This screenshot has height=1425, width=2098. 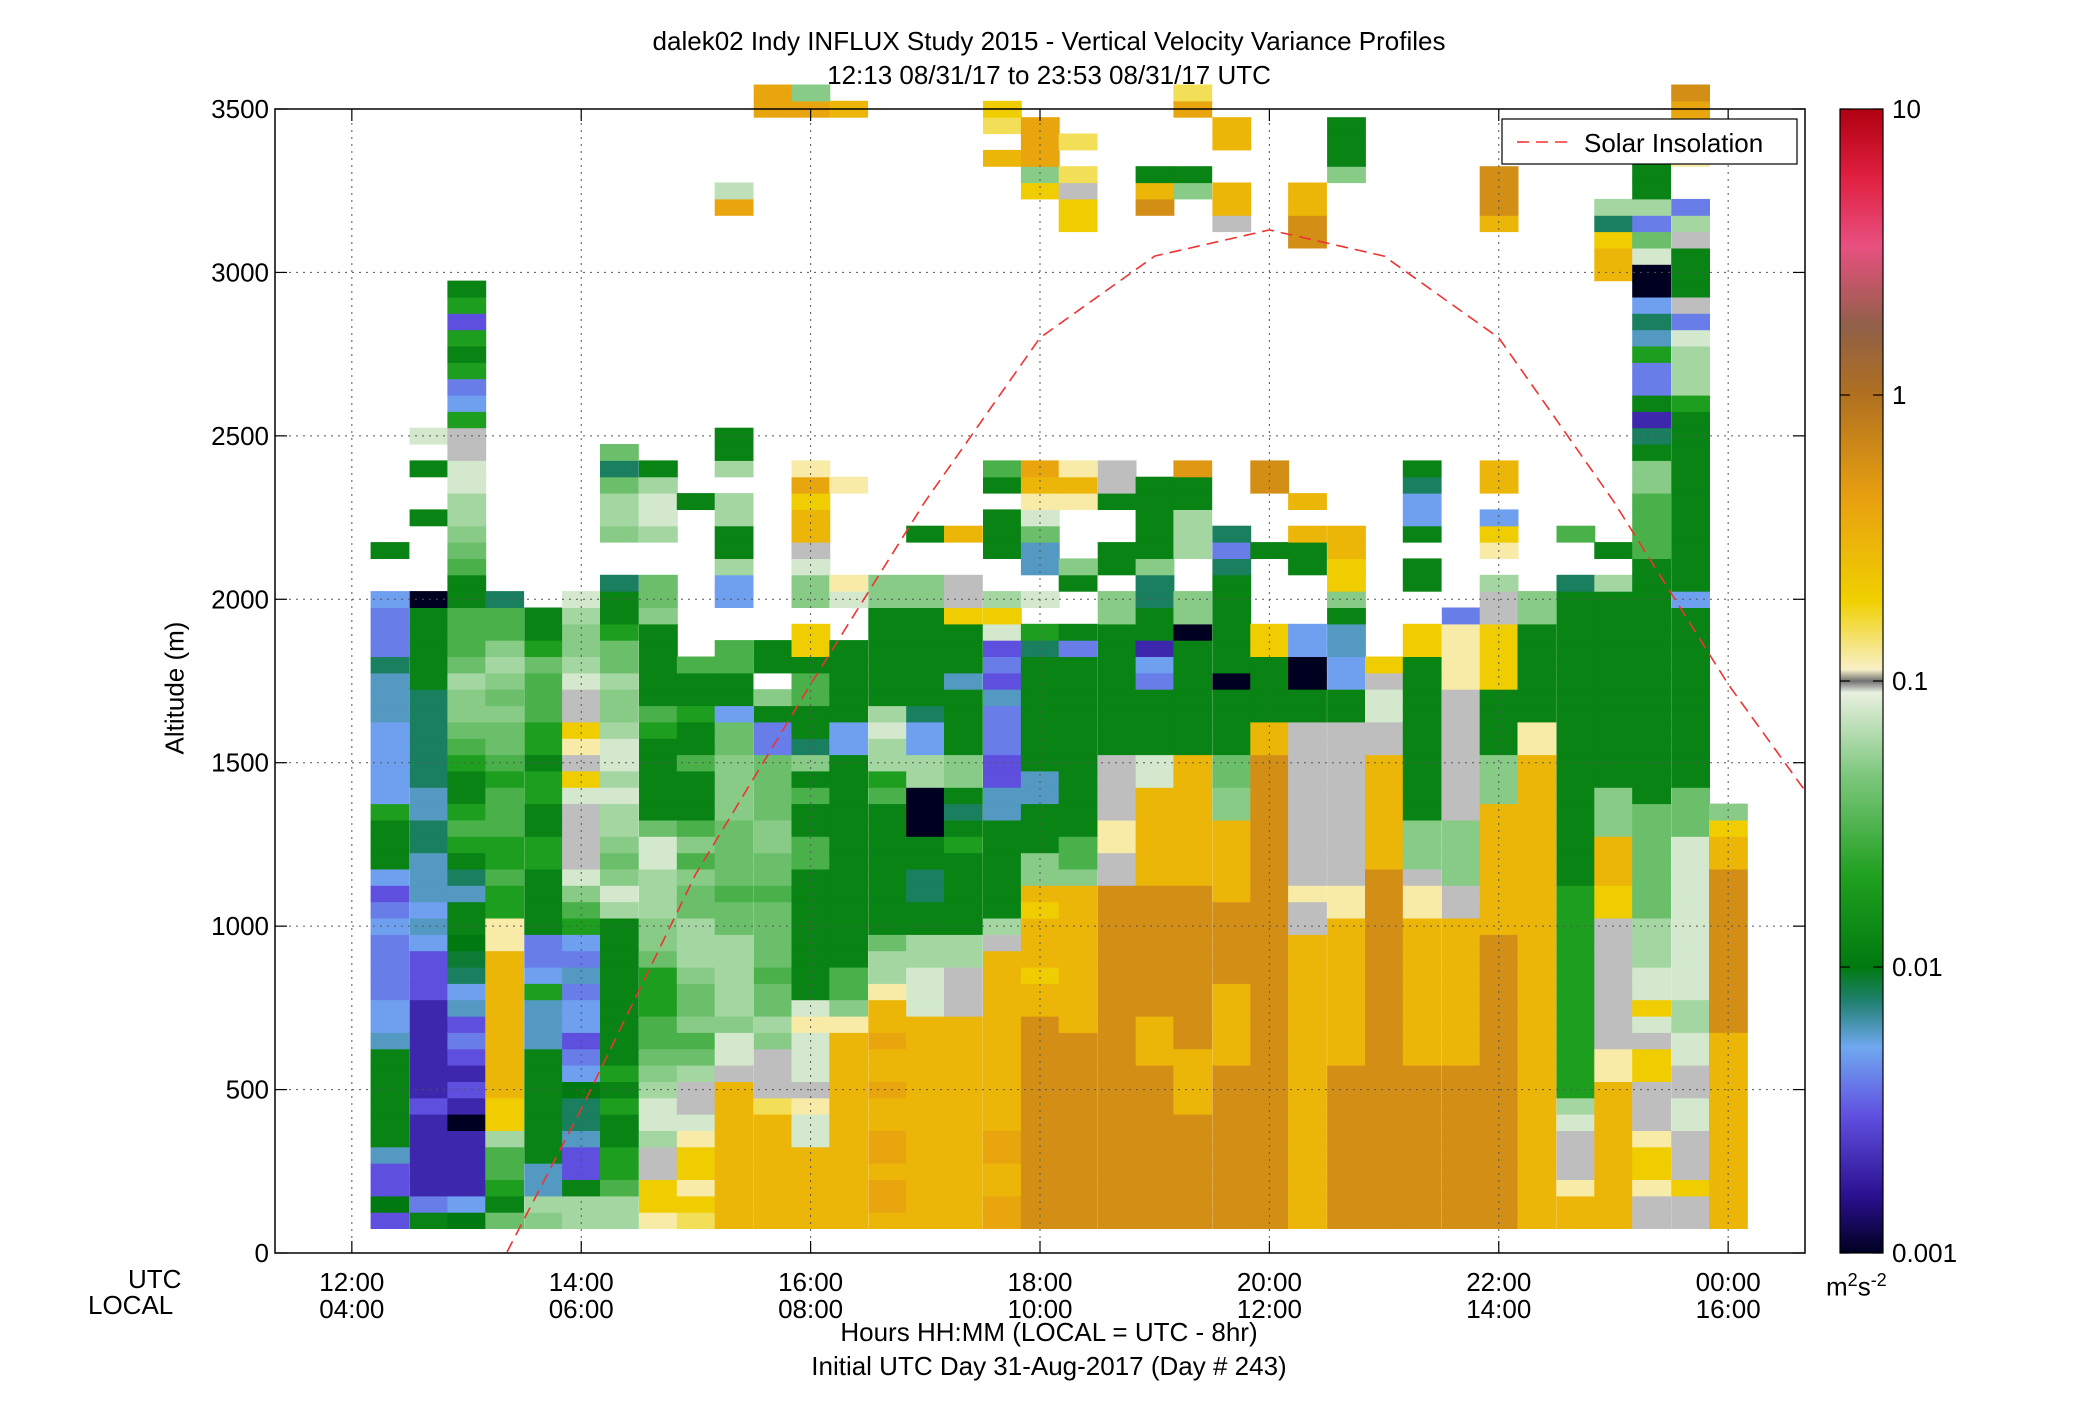 What do you see at coordinates (351, 1282) in the screenshot?
I see `x-tick-label-utc: 12:00` at bounding box center [351, 1282].